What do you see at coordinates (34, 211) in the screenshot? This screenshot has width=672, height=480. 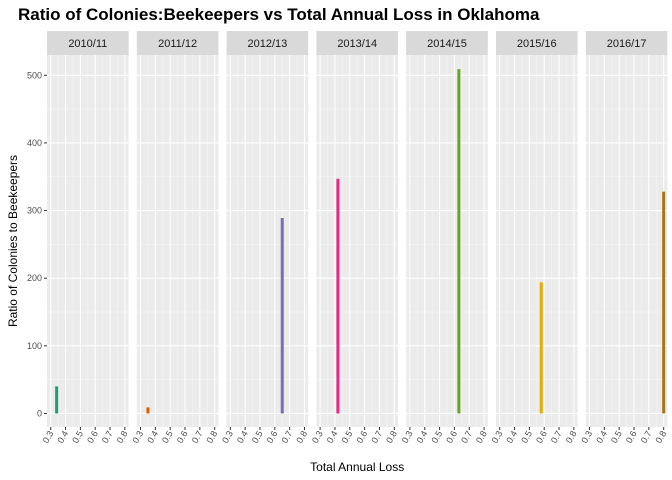 I see `y-tick-label: 300` at bounding box center [34, 211].